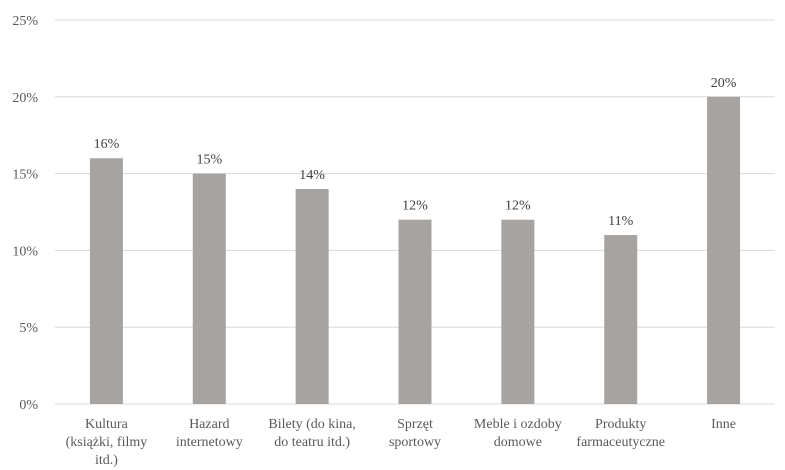 This screenshot has height=470, width=785. Describe the element at coordinates (25, 251) in the screenshot. I see `y-tick-label: 10%` at that location.